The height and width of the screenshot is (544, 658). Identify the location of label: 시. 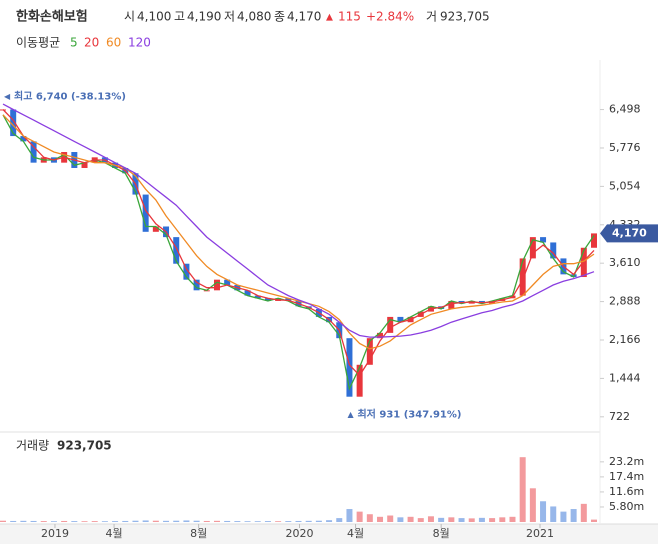
(129, 17).